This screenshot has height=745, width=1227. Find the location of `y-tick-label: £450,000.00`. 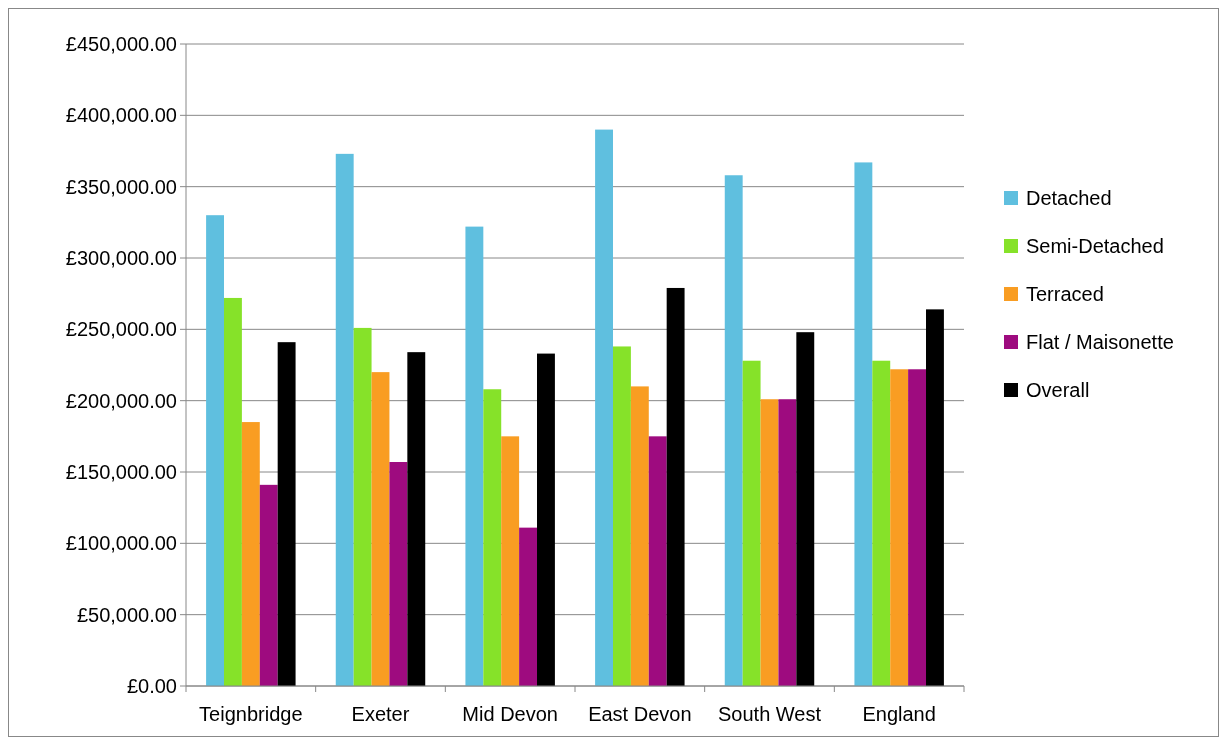

y-tick-label: £450,000.00 is located at coordinates (121, 44).